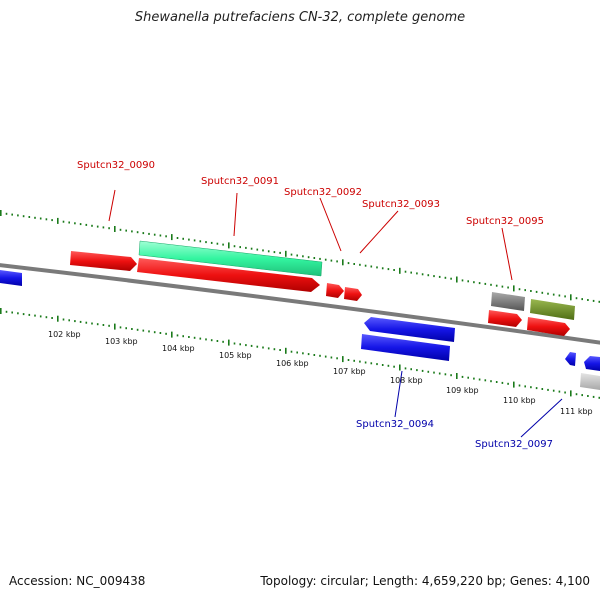  Describe the element at coordinates (552, 309) in the screenshot. I see `gene-feature-olive` at that location.